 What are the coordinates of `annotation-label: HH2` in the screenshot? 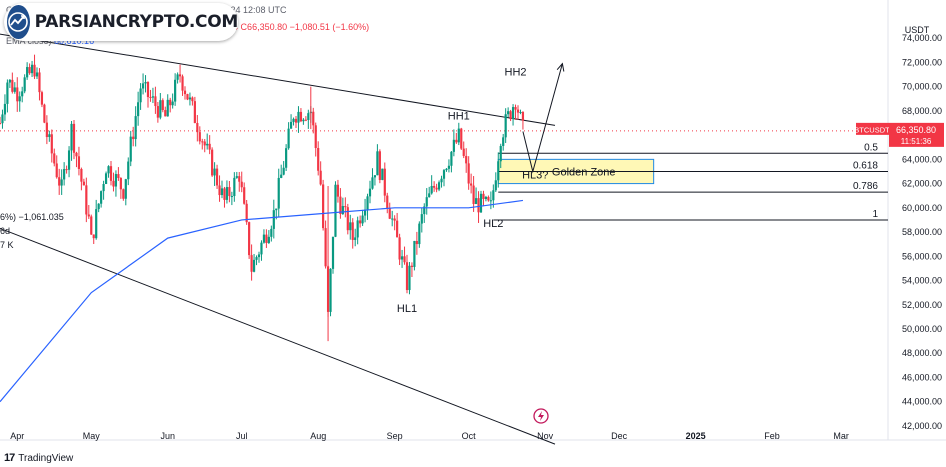 It's located at (516, 73).